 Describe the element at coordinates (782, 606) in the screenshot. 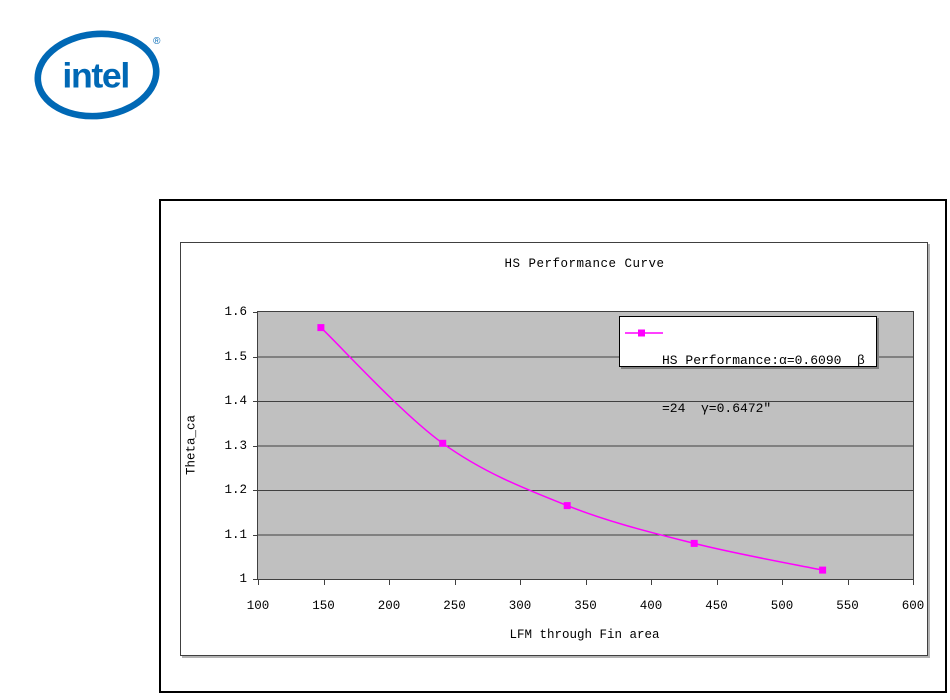

I see `x-tick-label: 500` at that location.